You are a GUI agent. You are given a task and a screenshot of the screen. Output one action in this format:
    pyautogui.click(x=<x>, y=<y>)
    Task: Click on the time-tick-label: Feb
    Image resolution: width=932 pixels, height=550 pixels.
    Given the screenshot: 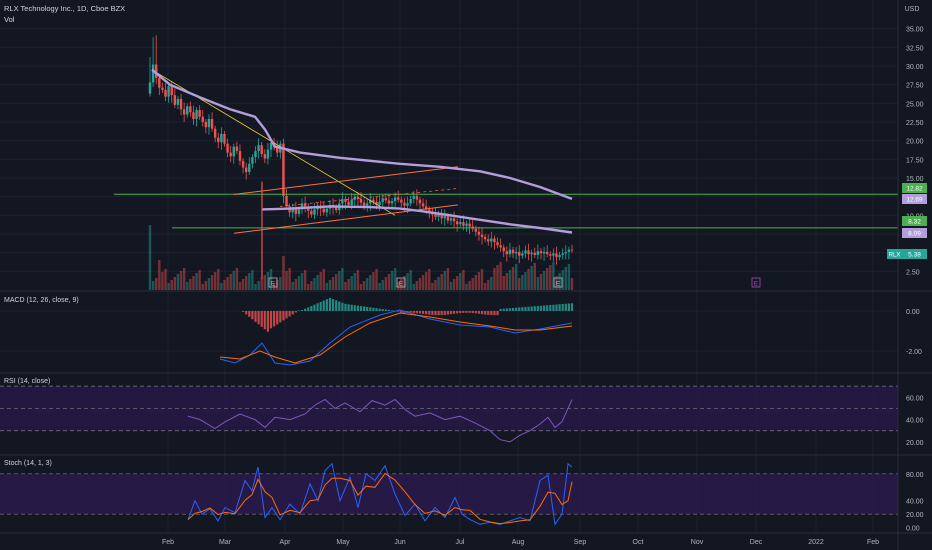 What is the action you would take?
    pyautogui.click(x=168, y=542)
    